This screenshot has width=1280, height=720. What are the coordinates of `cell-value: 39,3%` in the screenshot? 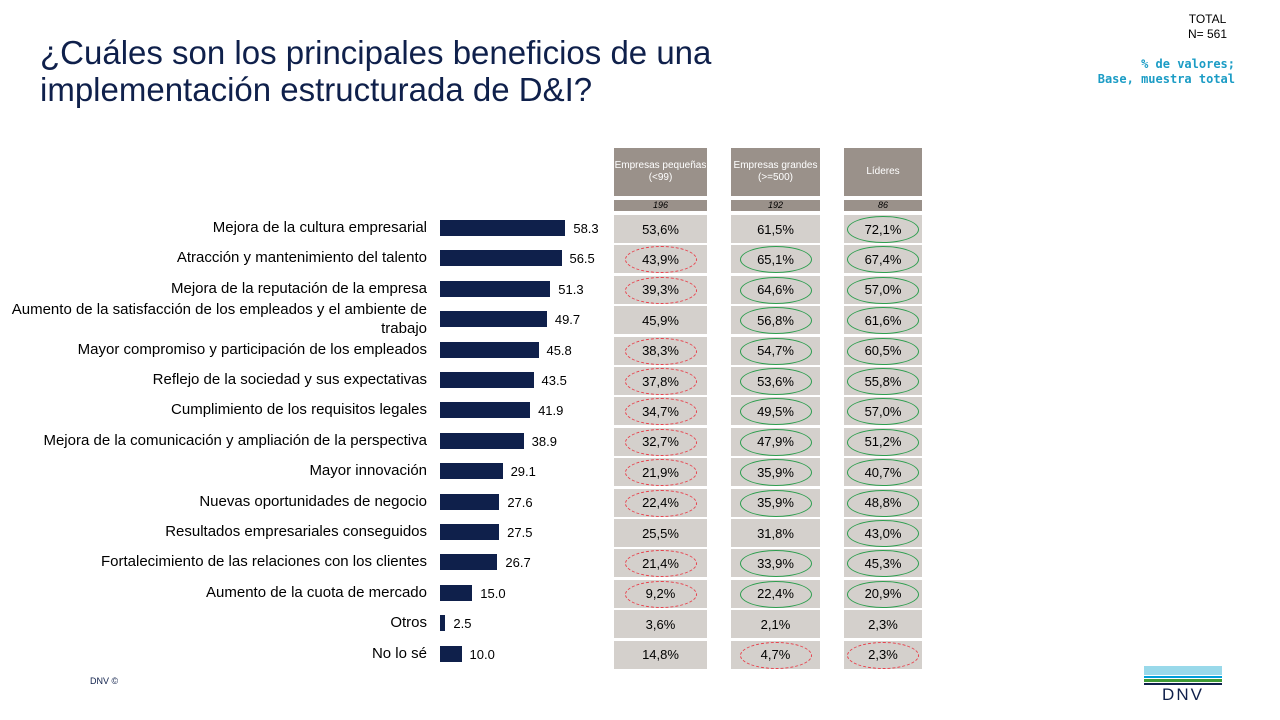 It's located at (660, 290).